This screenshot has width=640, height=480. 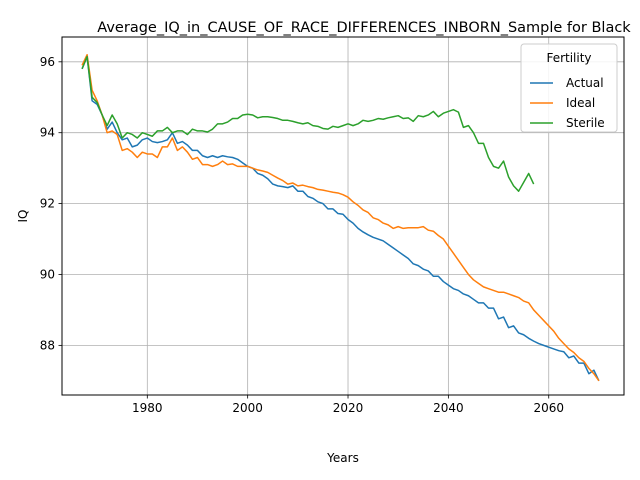 I want to click on x-tick-label: 2020, so click(x=348, y=408).